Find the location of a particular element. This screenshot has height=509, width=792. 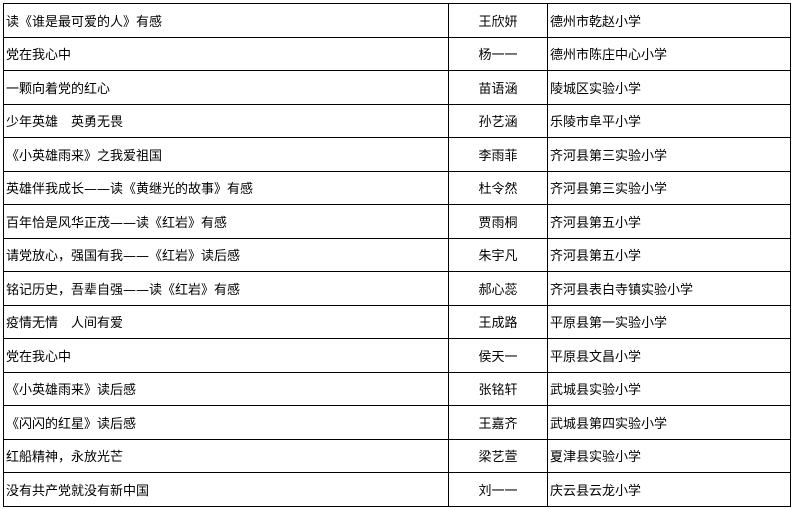

table-row: 少年英雄 英勇无畏 孙艺涵 乐陵市阜平小学 is located at coordinates (397, 120).